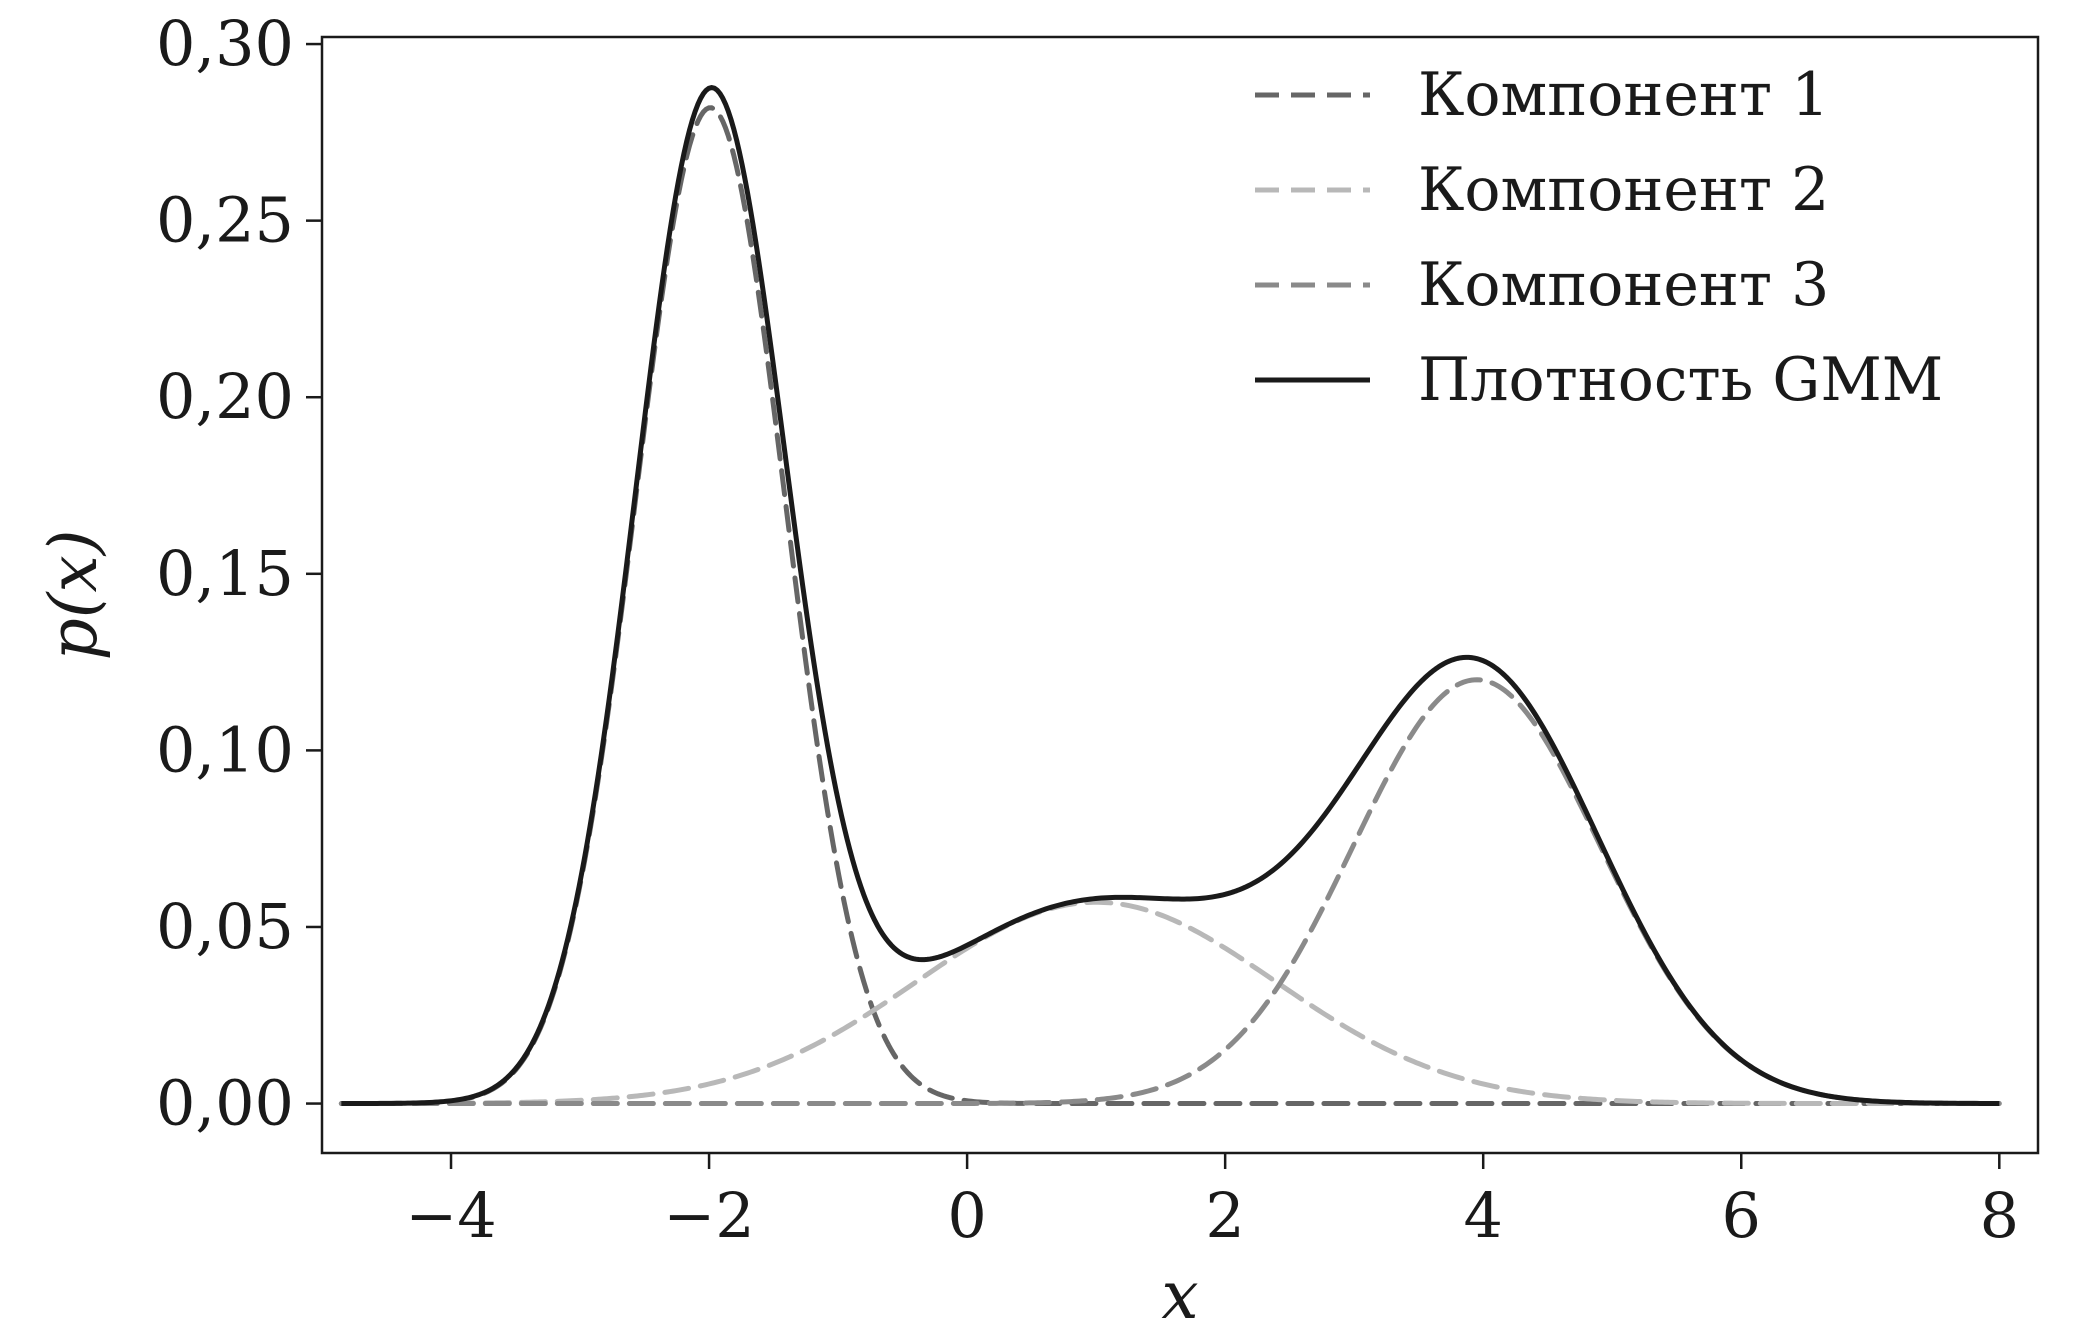 This screenshot has height=1330, width=2074. I want to click on component-2-line, so click(1170, 1003).